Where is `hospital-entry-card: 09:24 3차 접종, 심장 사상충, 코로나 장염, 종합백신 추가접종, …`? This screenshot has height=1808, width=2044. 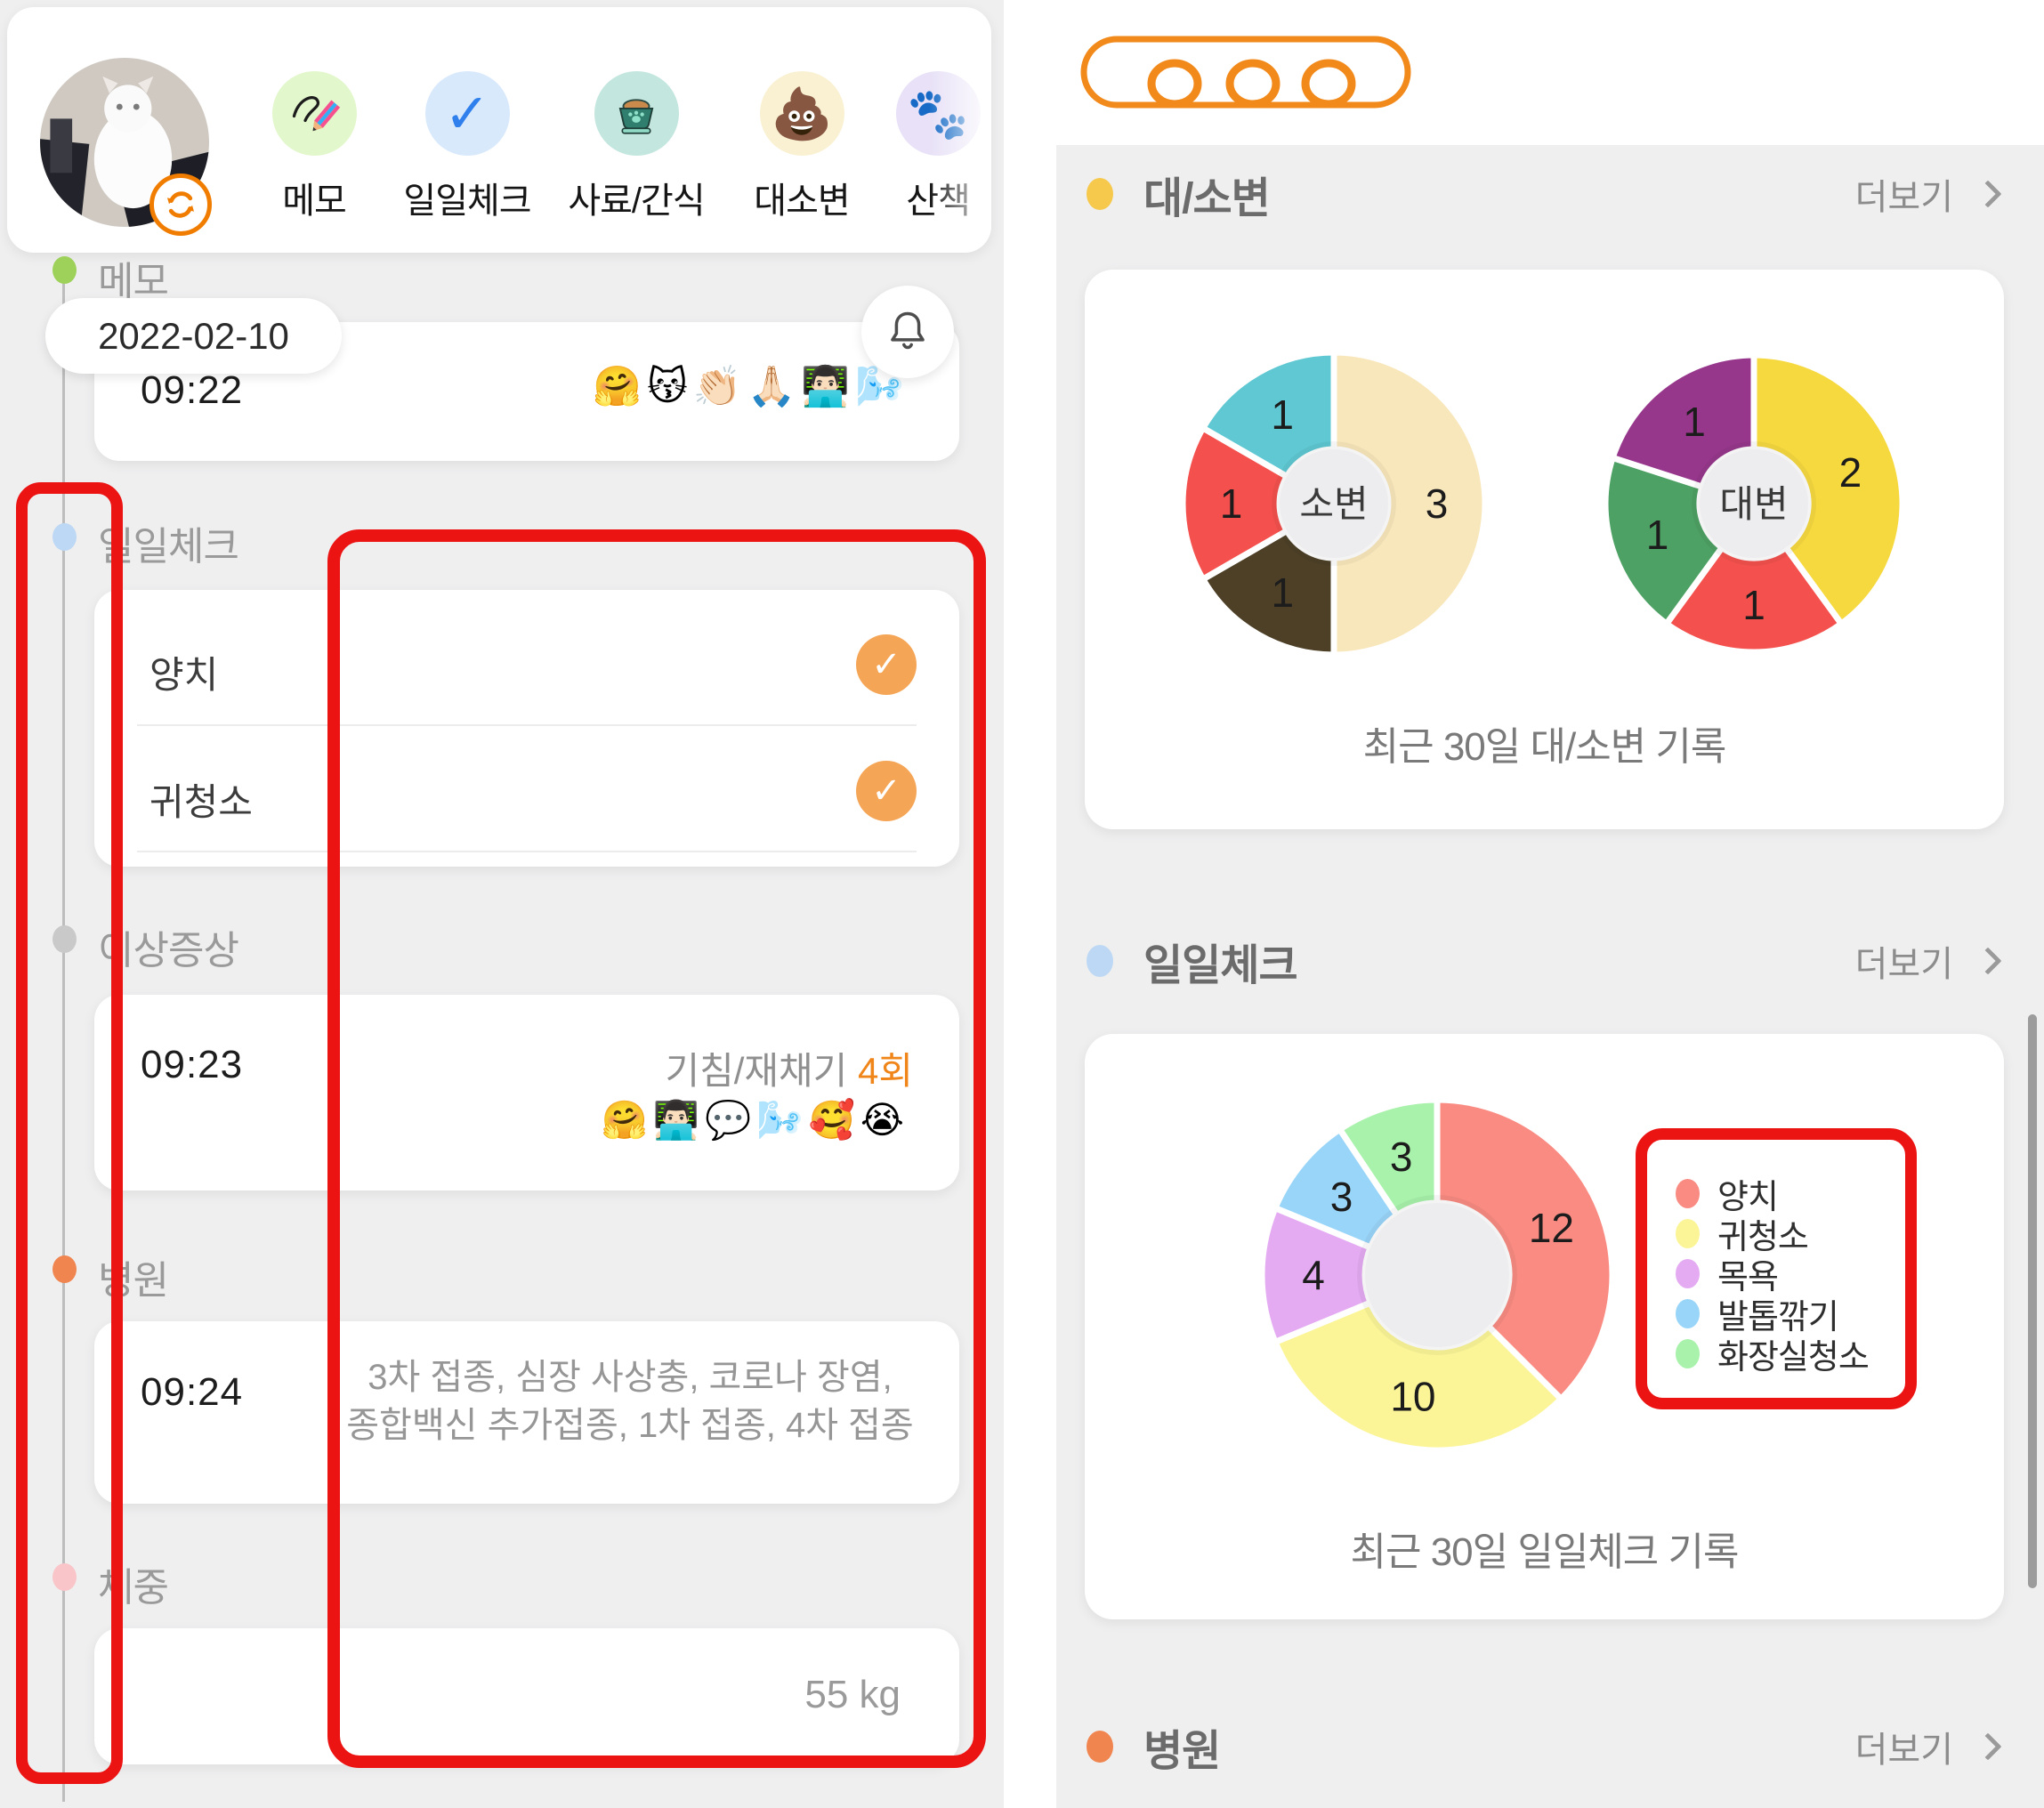
hospital-entry-card: 09:24 3차 접종, 심장 사상충, 코로나 장염, 종합백신 추가접종, … is located at coordinates (526, 1412).